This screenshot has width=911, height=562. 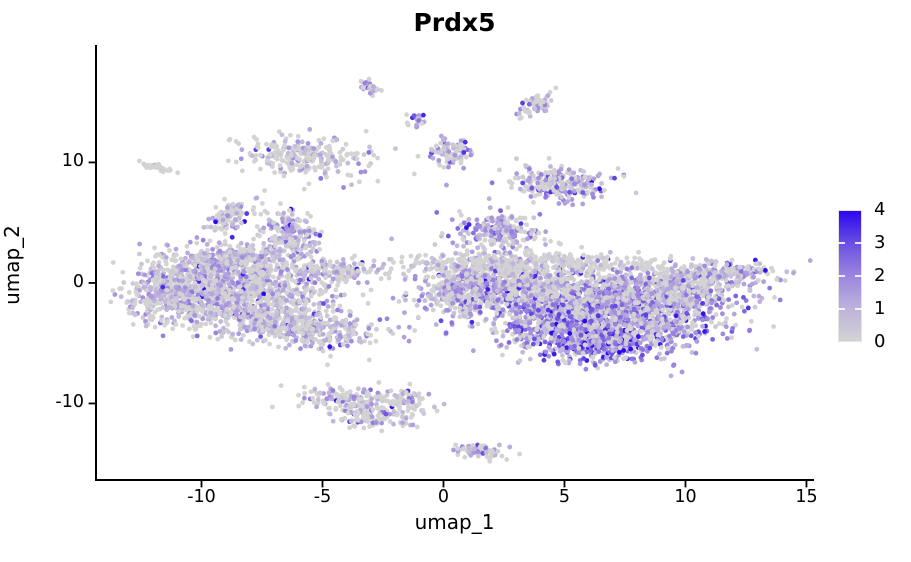 What do you see at coordinates (443, 497) in the screenshot?
I see `x-tick-label: 0` at bounding box center [443, 497].